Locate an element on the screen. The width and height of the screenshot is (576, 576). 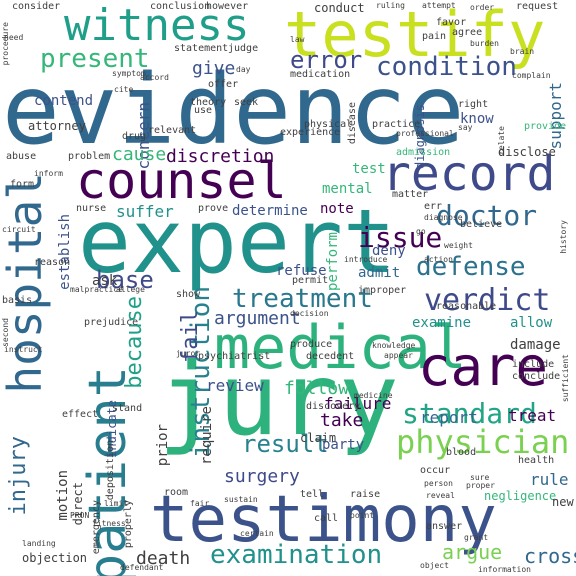
word-new: new is located at coordinates (563, 502).